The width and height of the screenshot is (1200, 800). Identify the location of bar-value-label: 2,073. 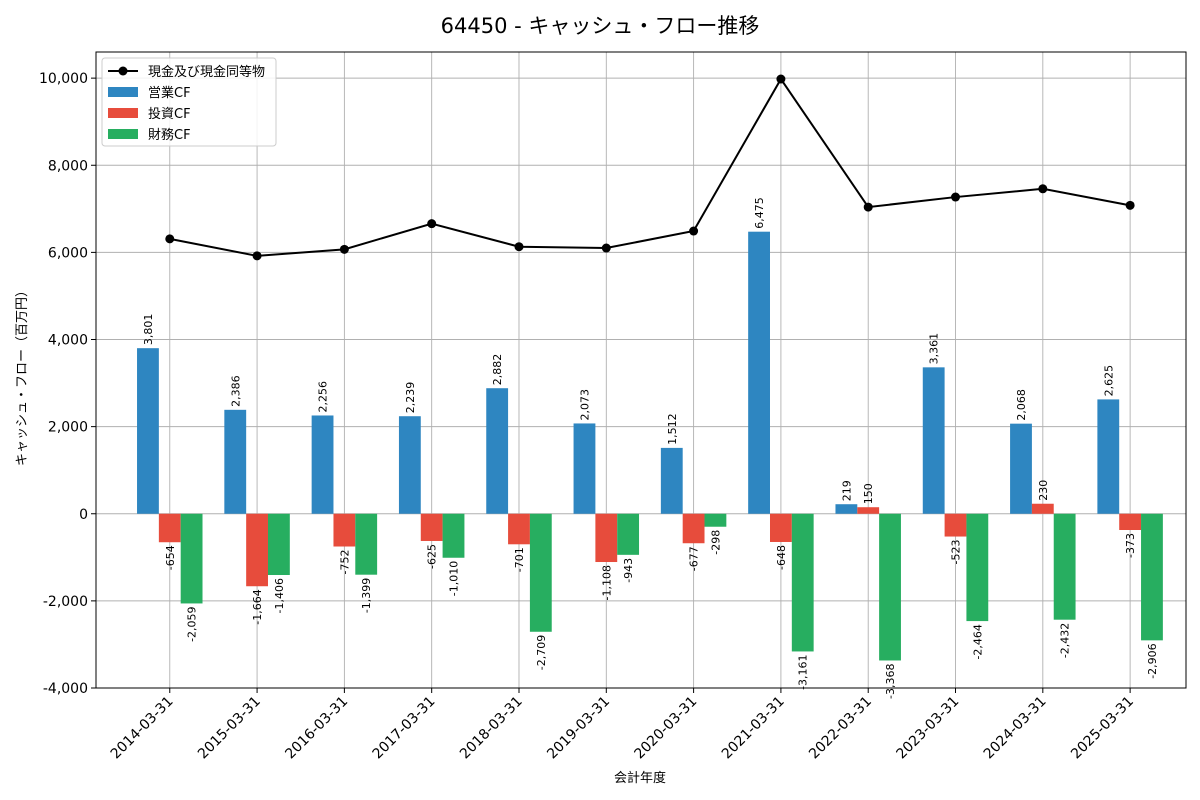
(584, 405).